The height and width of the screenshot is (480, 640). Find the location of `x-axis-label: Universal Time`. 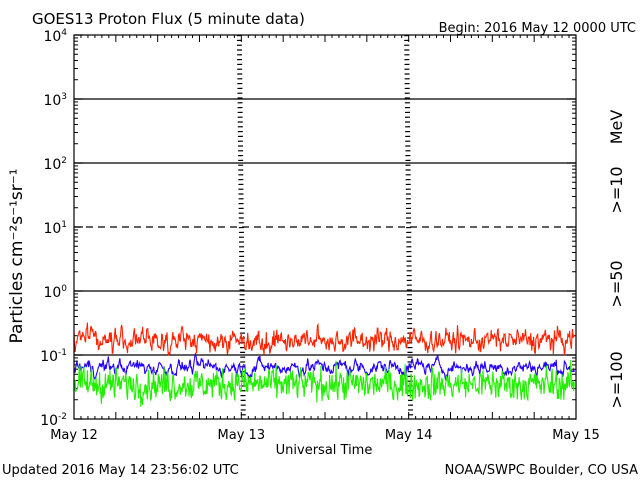

x-axis-label: Universal Time is located at coordinates (324, 450).